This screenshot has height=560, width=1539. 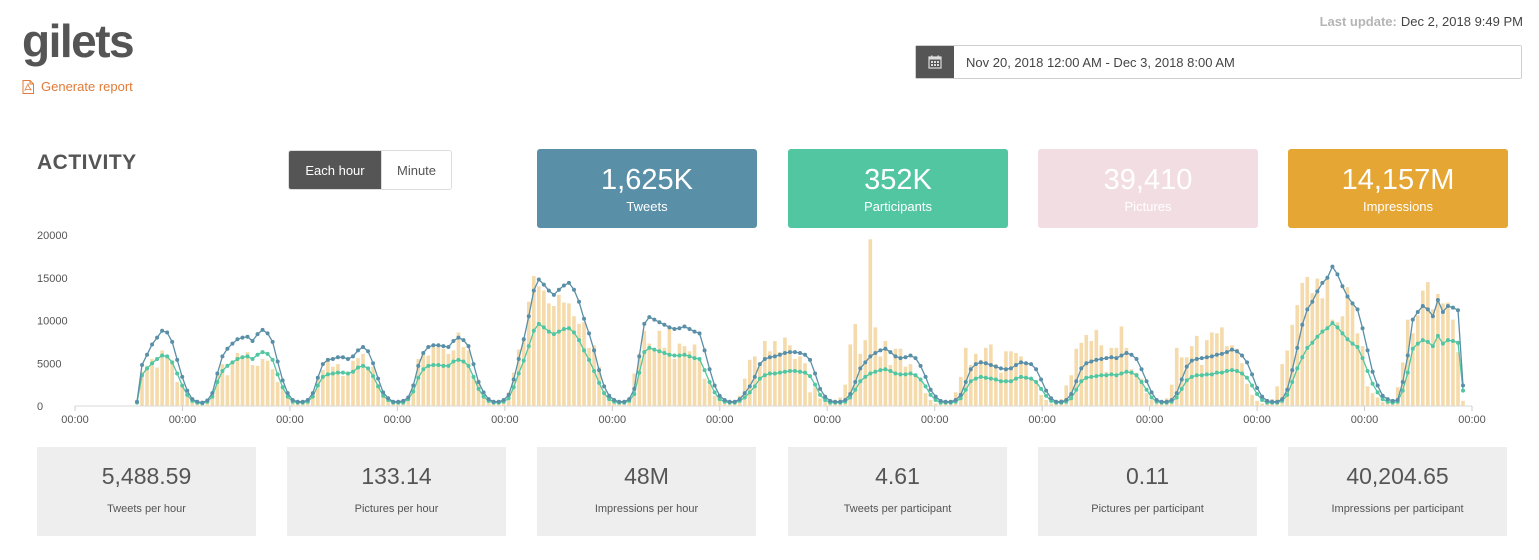 What do you see at coordinates (647, 188) in the screenshot?
I see `tweets-card: 1,625K Tweets` at bounding box center [647, 188].